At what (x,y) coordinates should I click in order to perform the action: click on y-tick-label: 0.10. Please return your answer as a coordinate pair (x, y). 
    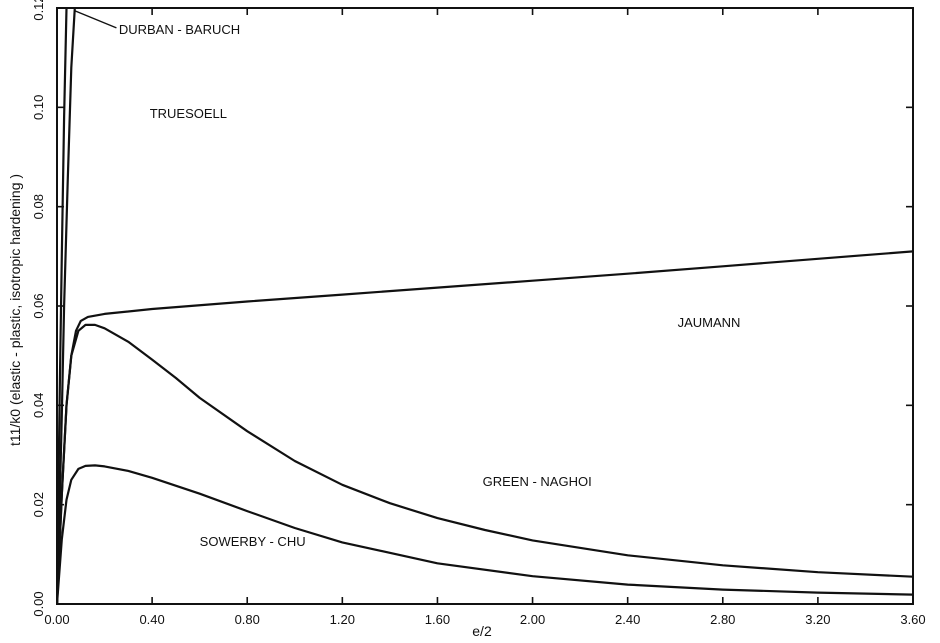
    Looking at the image, I should click on (38, 107).